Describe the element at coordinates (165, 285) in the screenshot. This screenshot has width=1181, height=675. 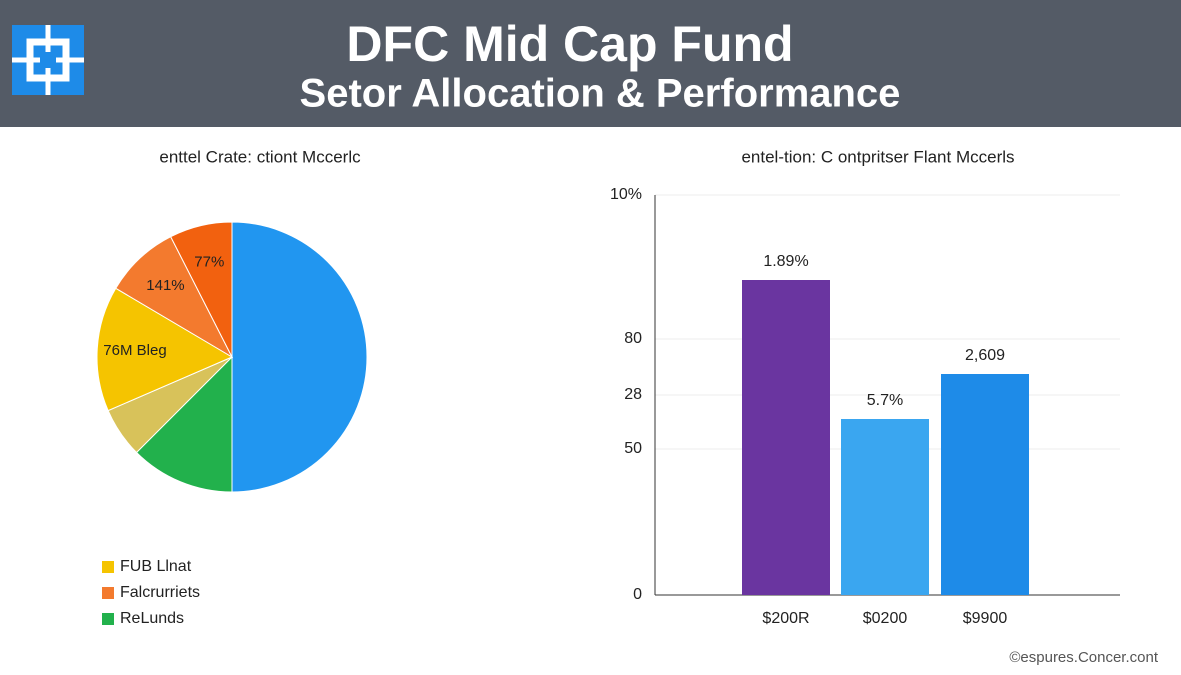
I see `slice-annotation: 141%` at that location.